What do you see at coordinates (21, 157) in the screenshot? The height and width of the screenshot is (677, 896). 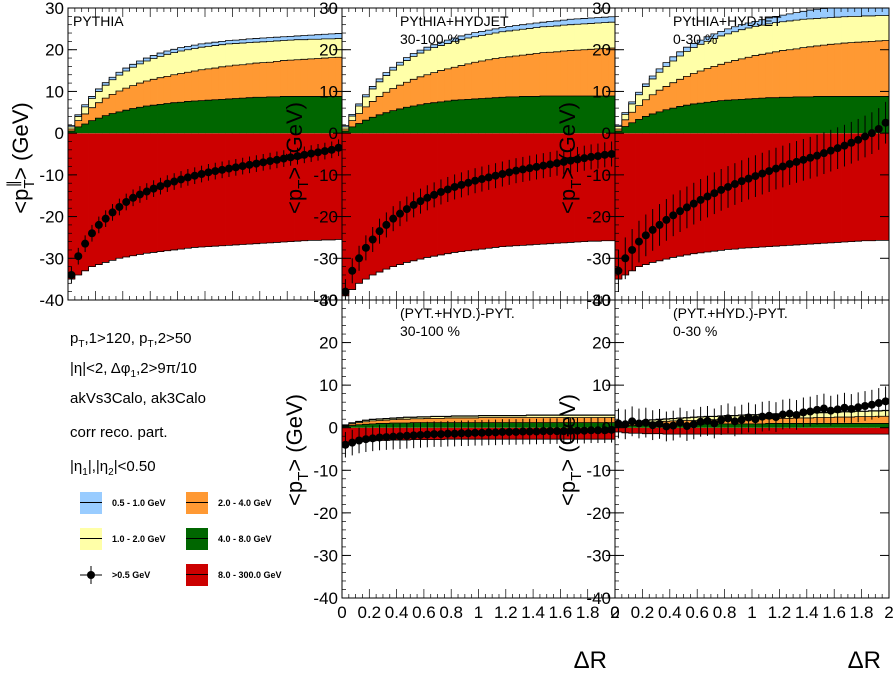 I see `y-axis-label: <pT∥> (GeV)` at bounding box center [21, 157].